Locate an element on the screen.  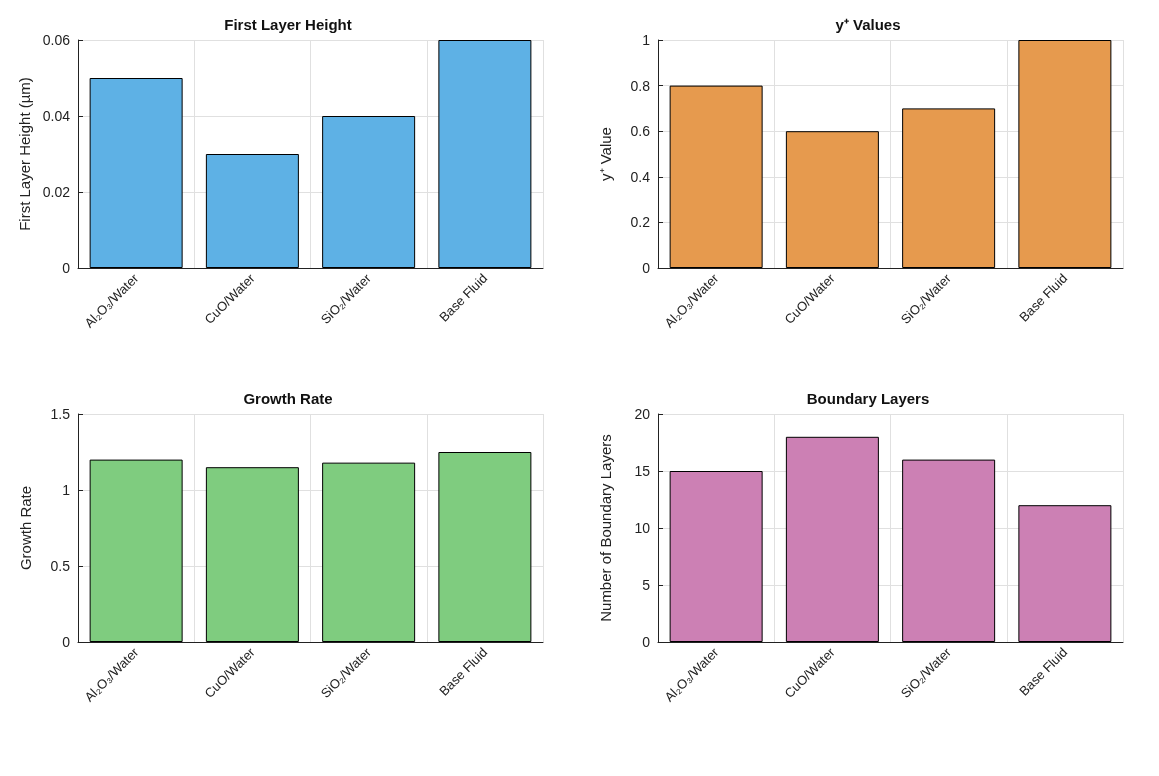
chart-title: Growth Rate is located at coordinates (288, 398).